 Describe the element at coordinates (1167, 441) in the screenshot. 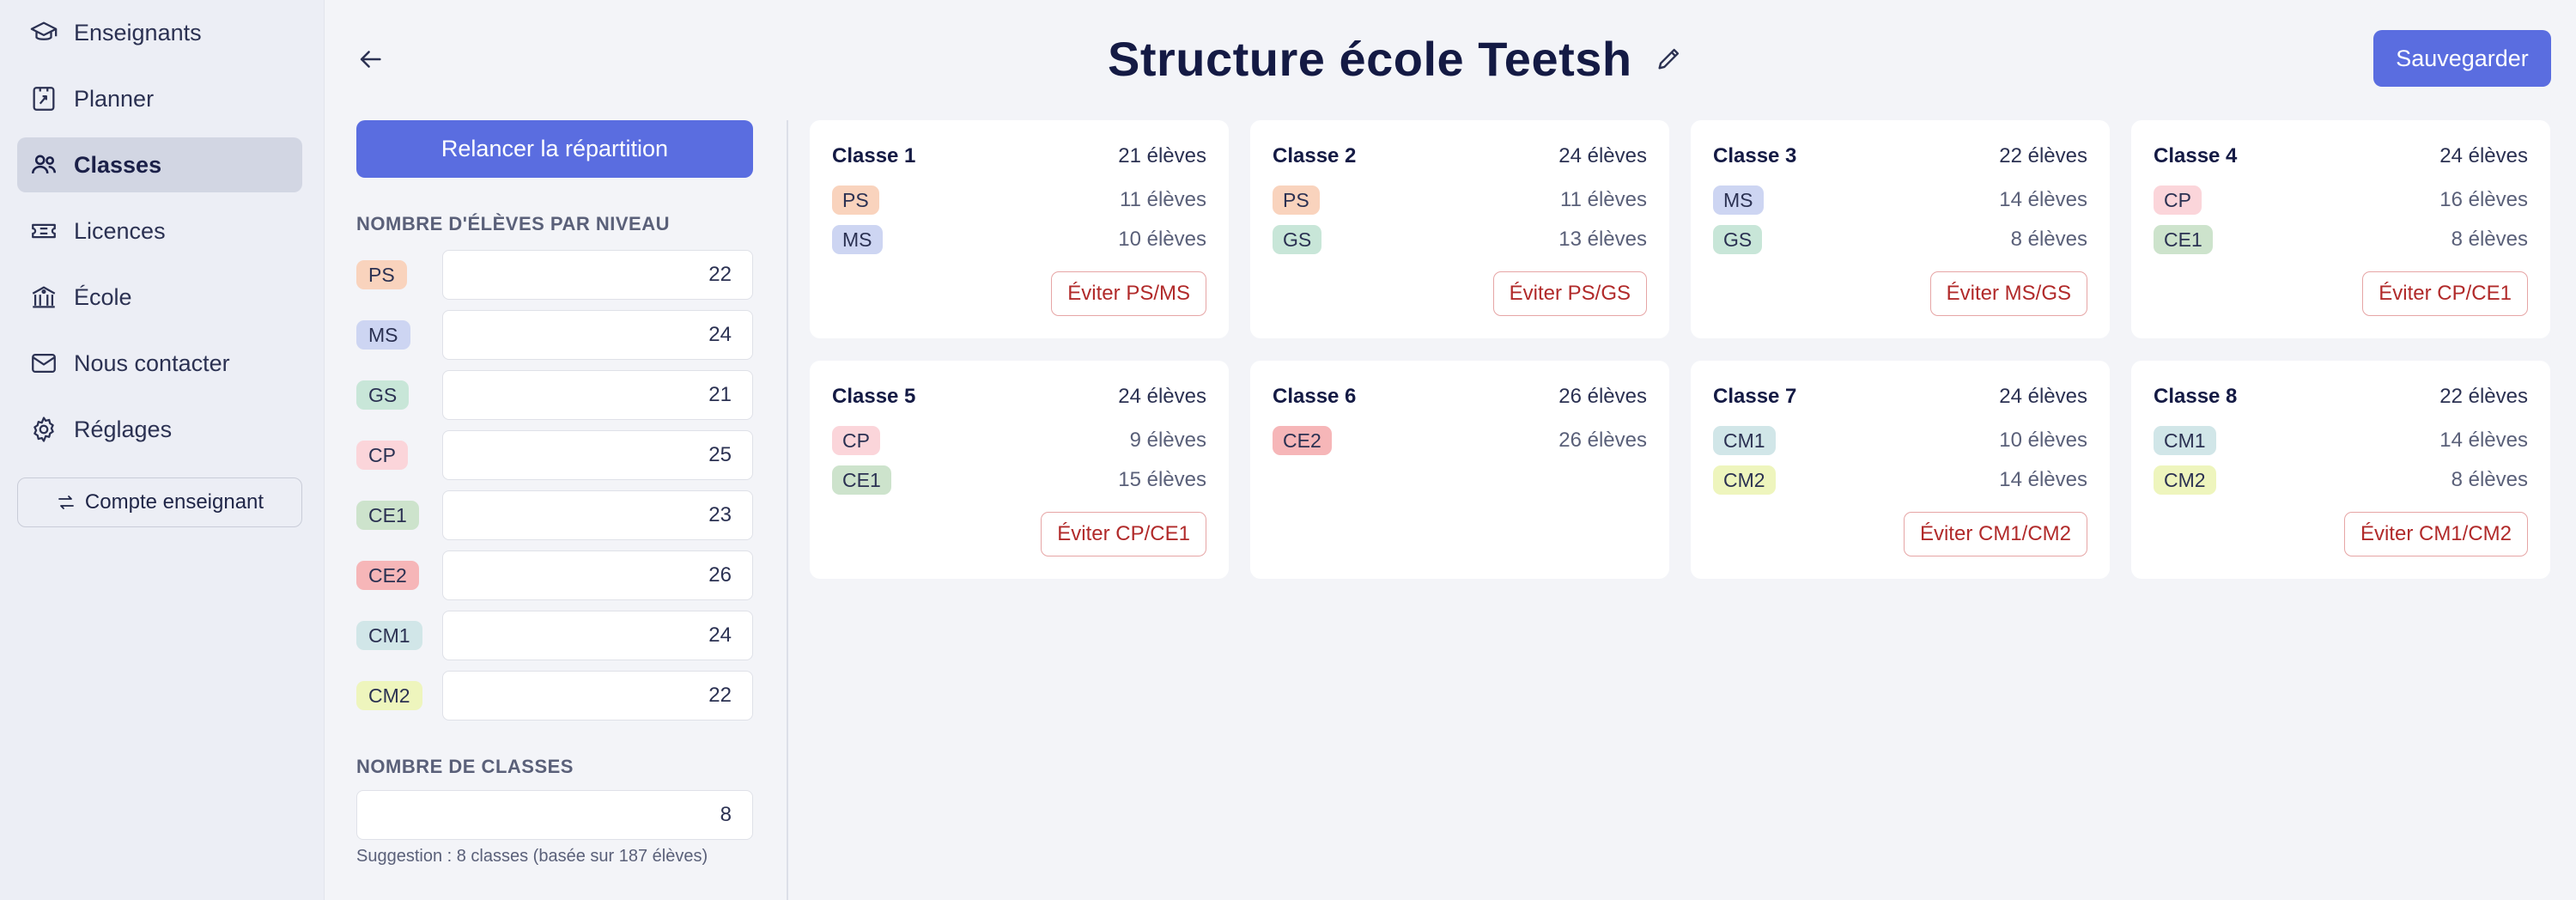

I see `level-count: 9 élèves` at that location.